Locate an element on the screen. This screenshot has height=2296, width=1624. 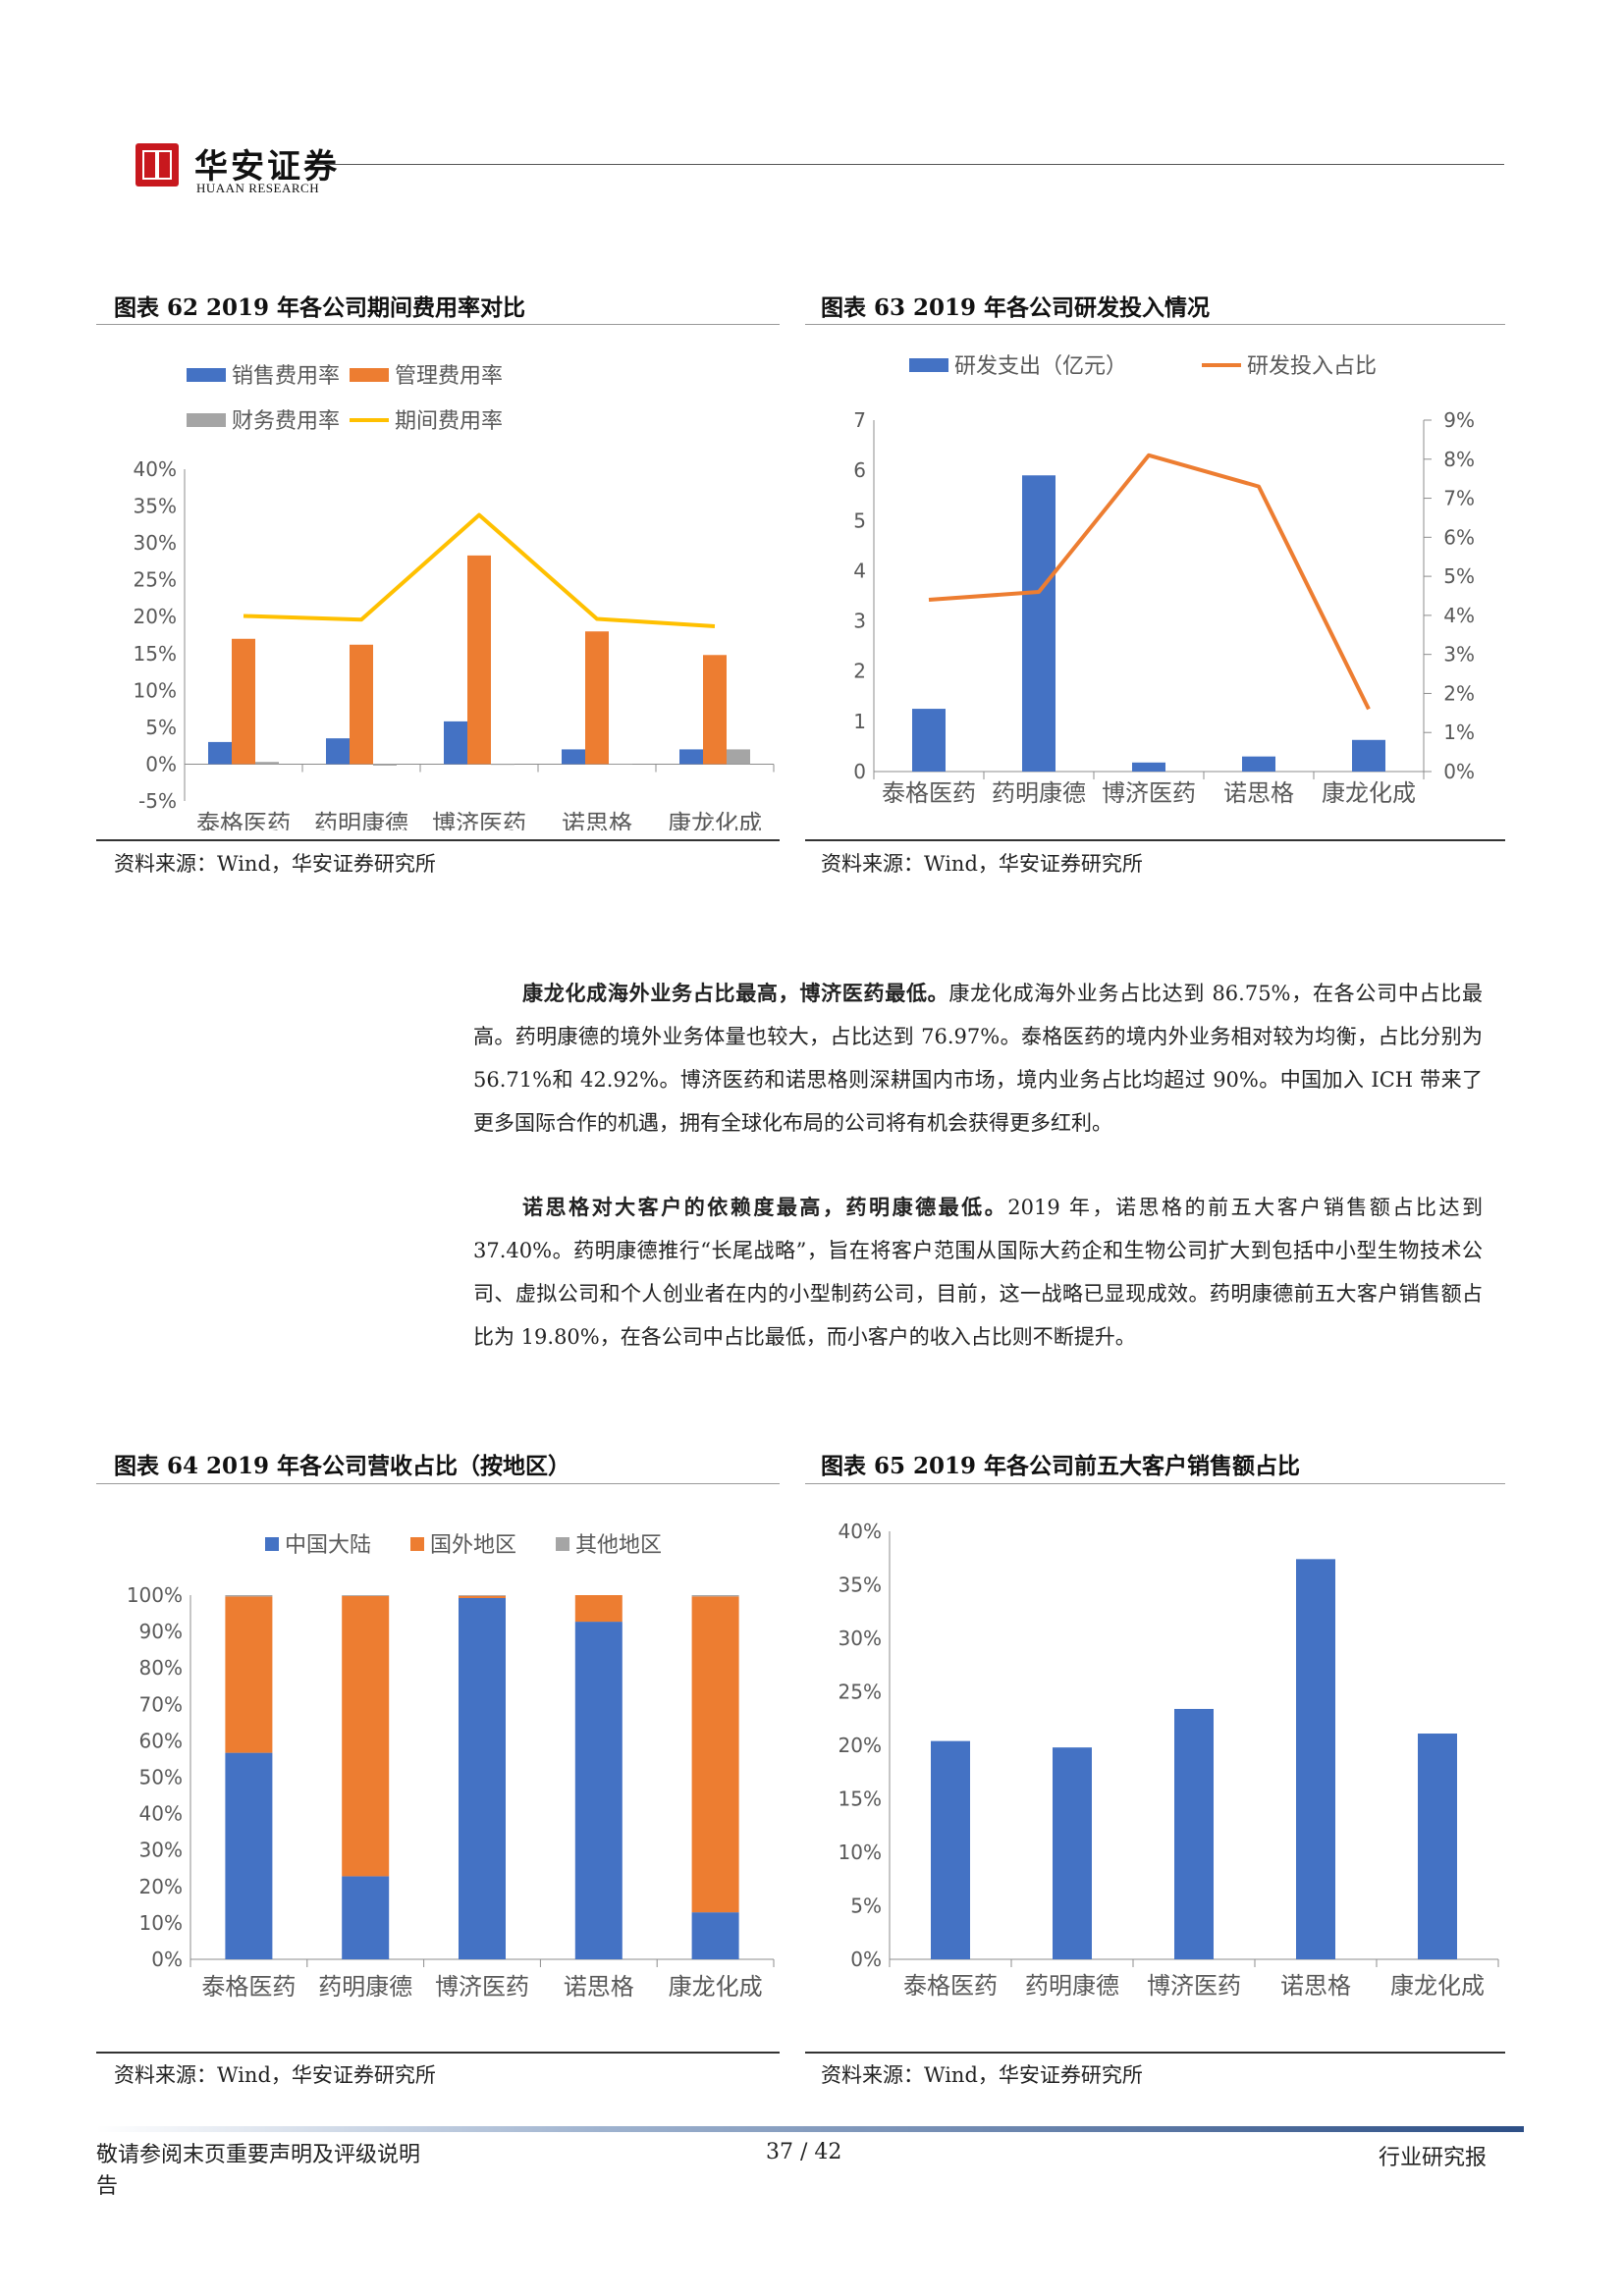
y-tick-label: 2 is located at coordinates (859, 671).